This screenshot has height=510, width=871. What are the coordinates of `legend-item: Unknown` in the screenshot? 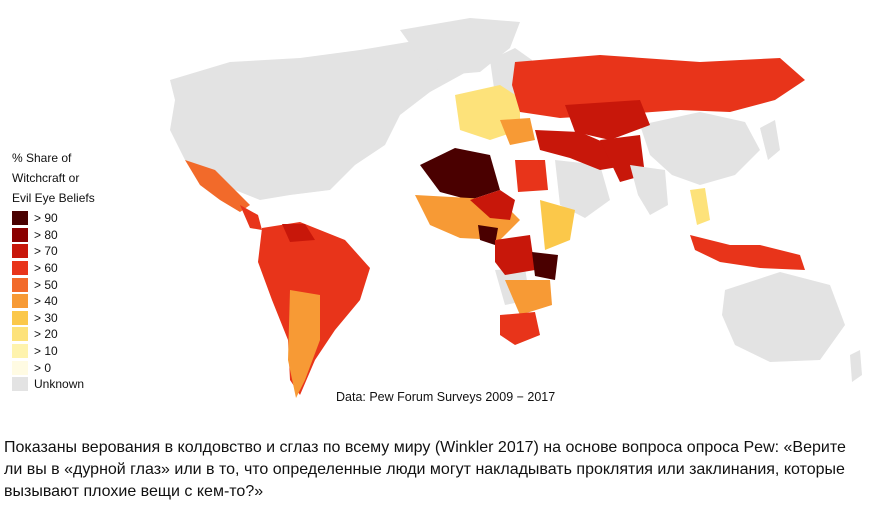 It's located at (67, 384).